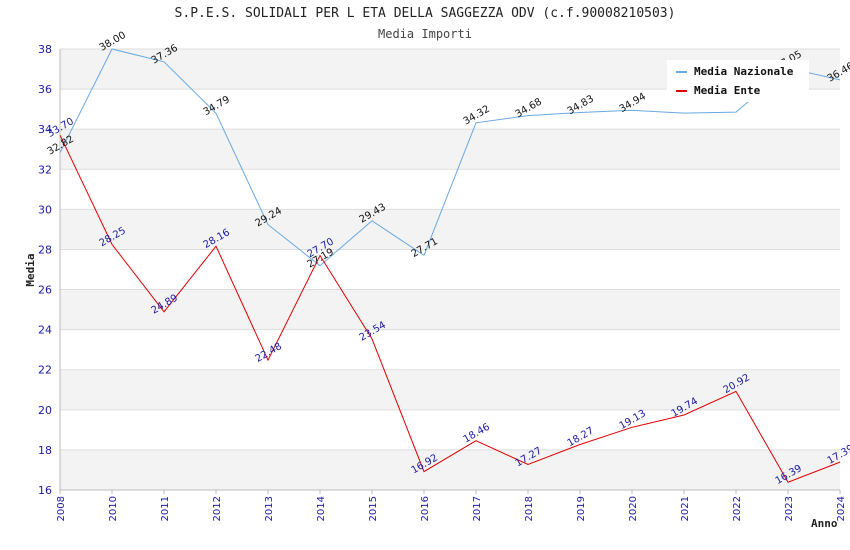 This screenshot has height=550, width=850. Describe the element at coordinates (269, 353) in the screenshot. I see `data-label-ente: 22.48` at that location.